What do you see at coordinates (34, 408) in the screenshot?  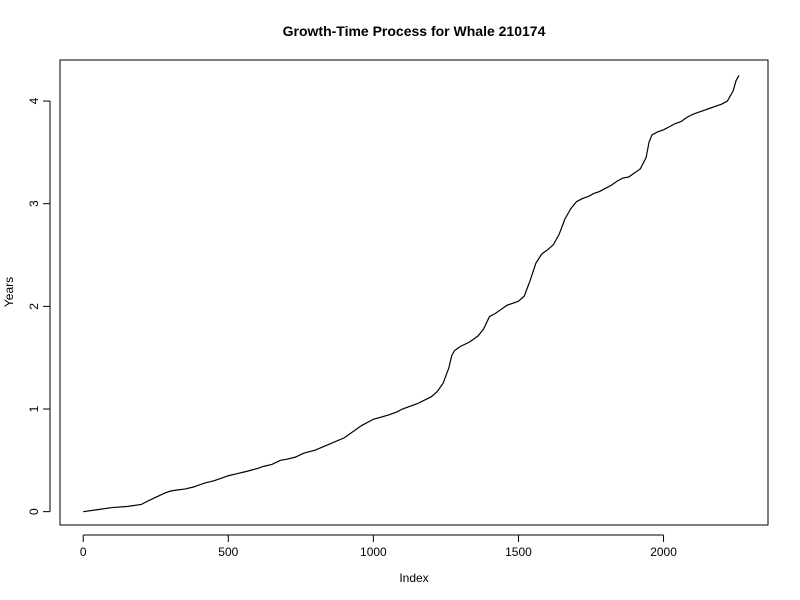 I see `y-tick-label: 1` at bounding box center [34, 408].